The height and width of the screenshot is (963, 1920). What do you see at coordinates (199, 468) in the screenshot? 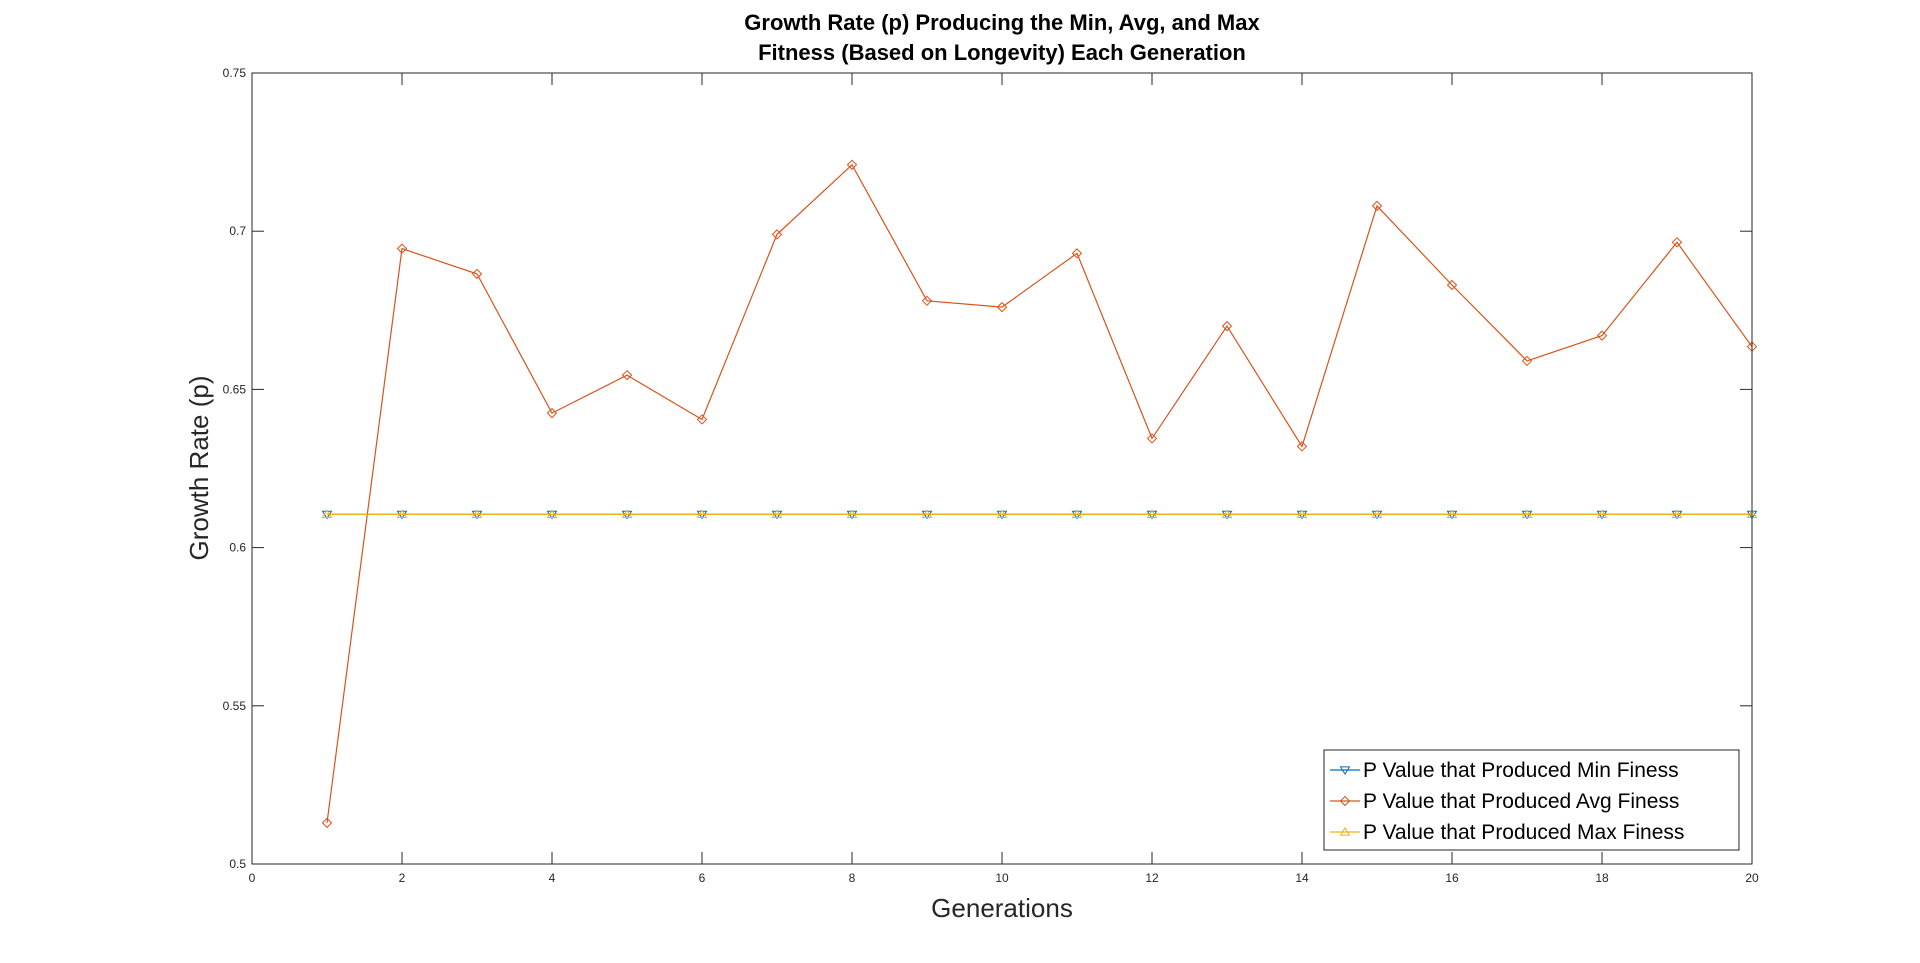
I see `y-axis-label: Growth Rate (p)` at bounding box center [199, 468].